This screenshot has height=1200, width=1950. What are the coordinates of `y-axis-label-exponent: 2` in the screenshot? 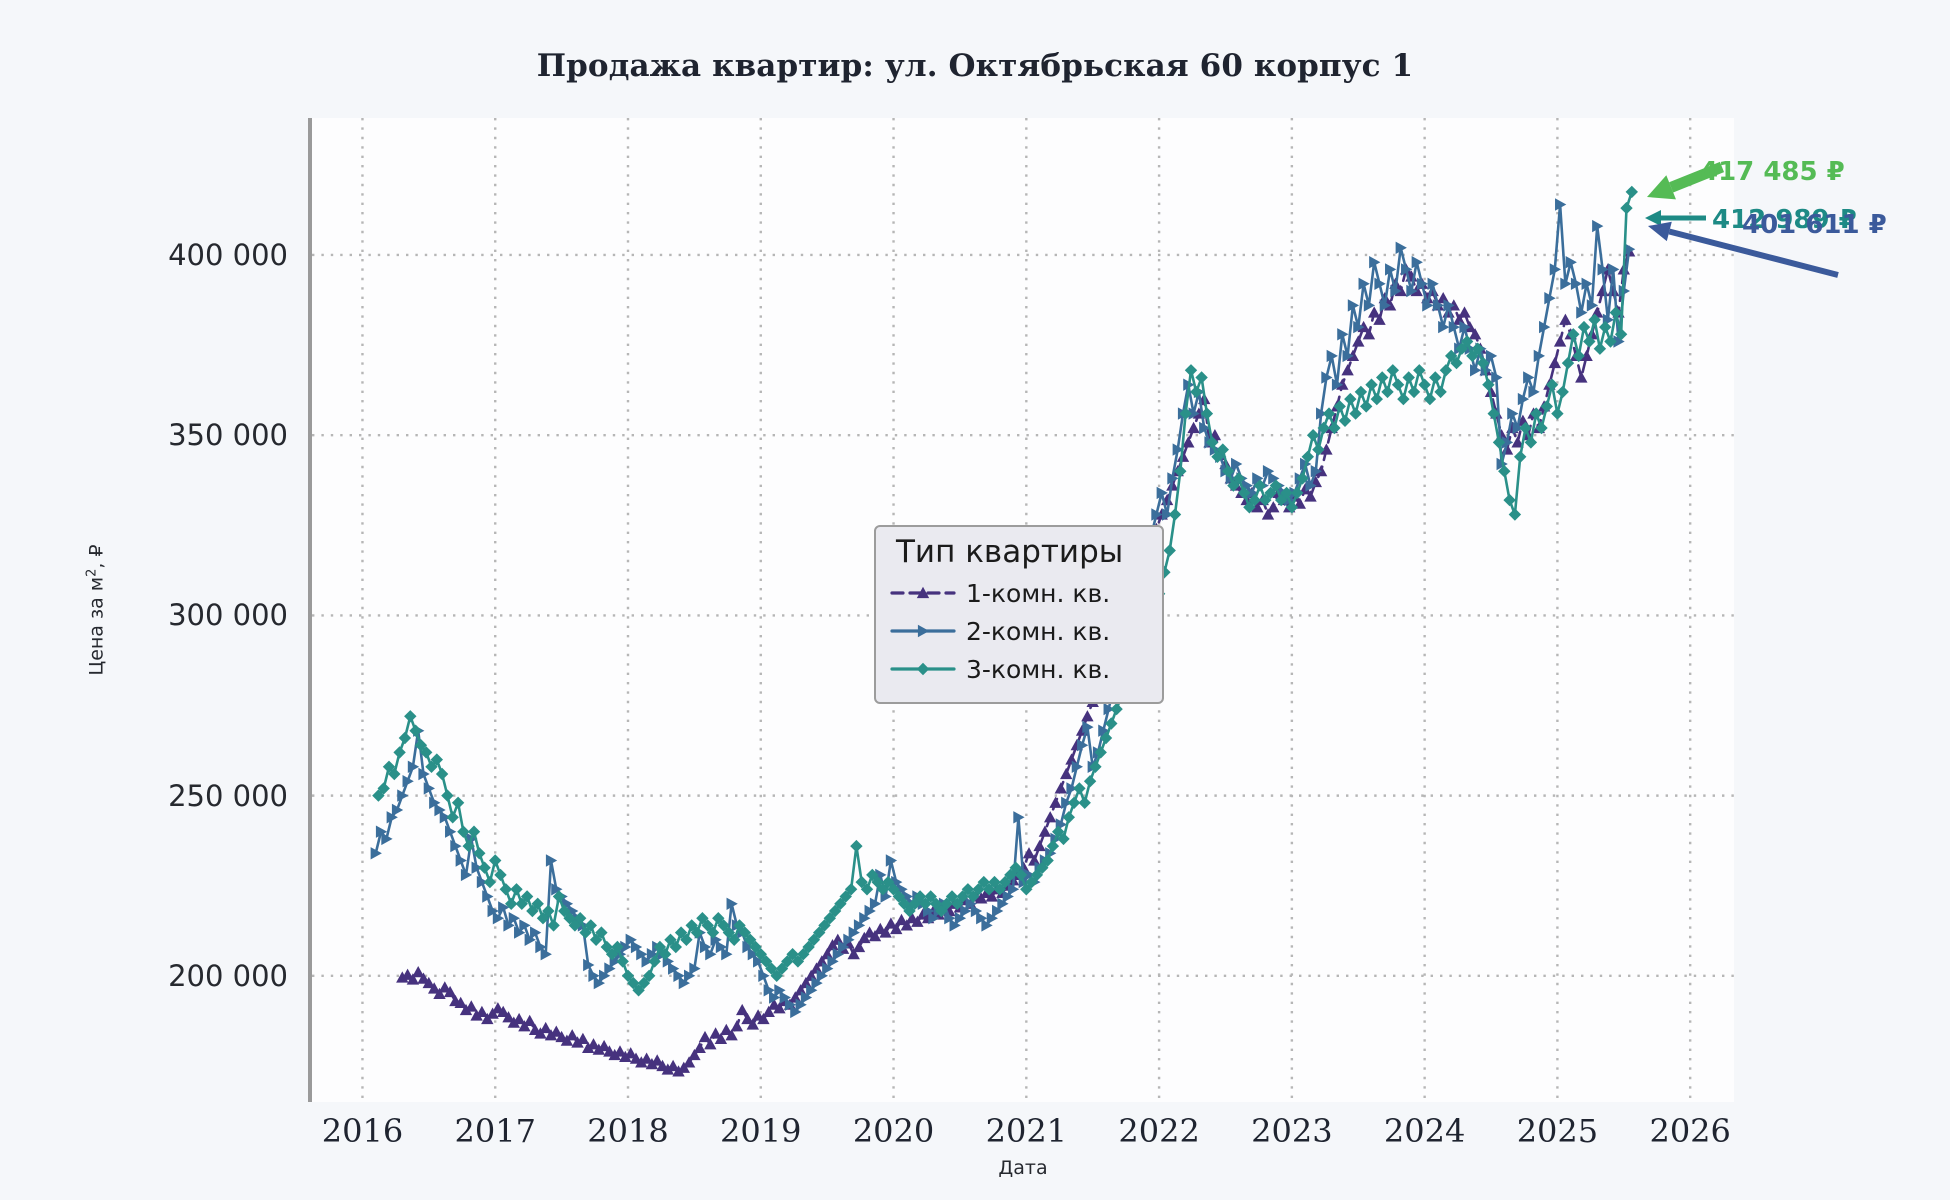 It's located at (92, 572).